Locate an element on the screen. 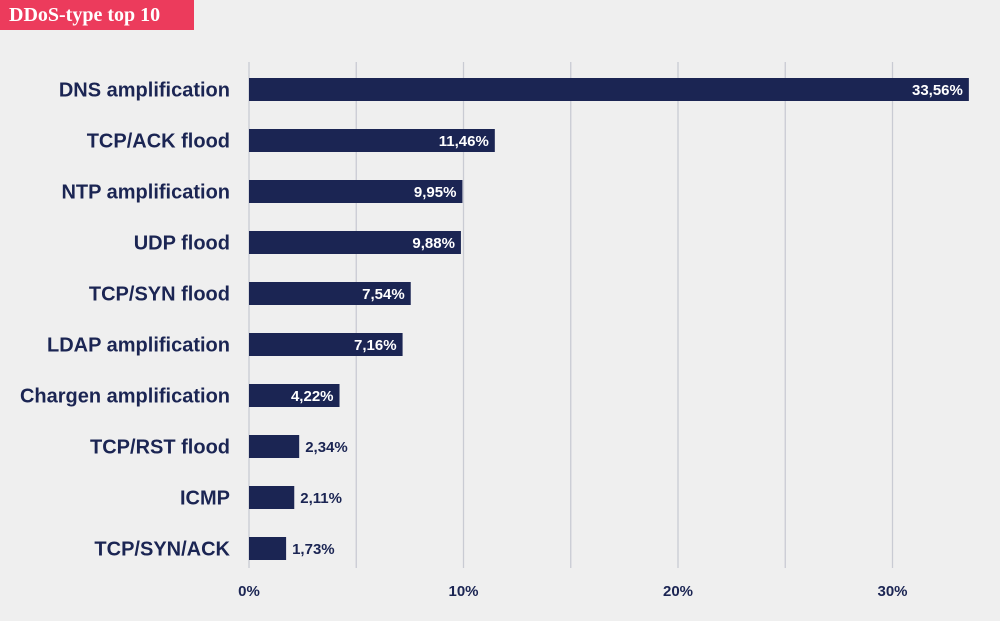 Image resolution: width=1000 pixels, height=621 pixels. category-label: LDAP amplification is located at coordinates (138, 346).